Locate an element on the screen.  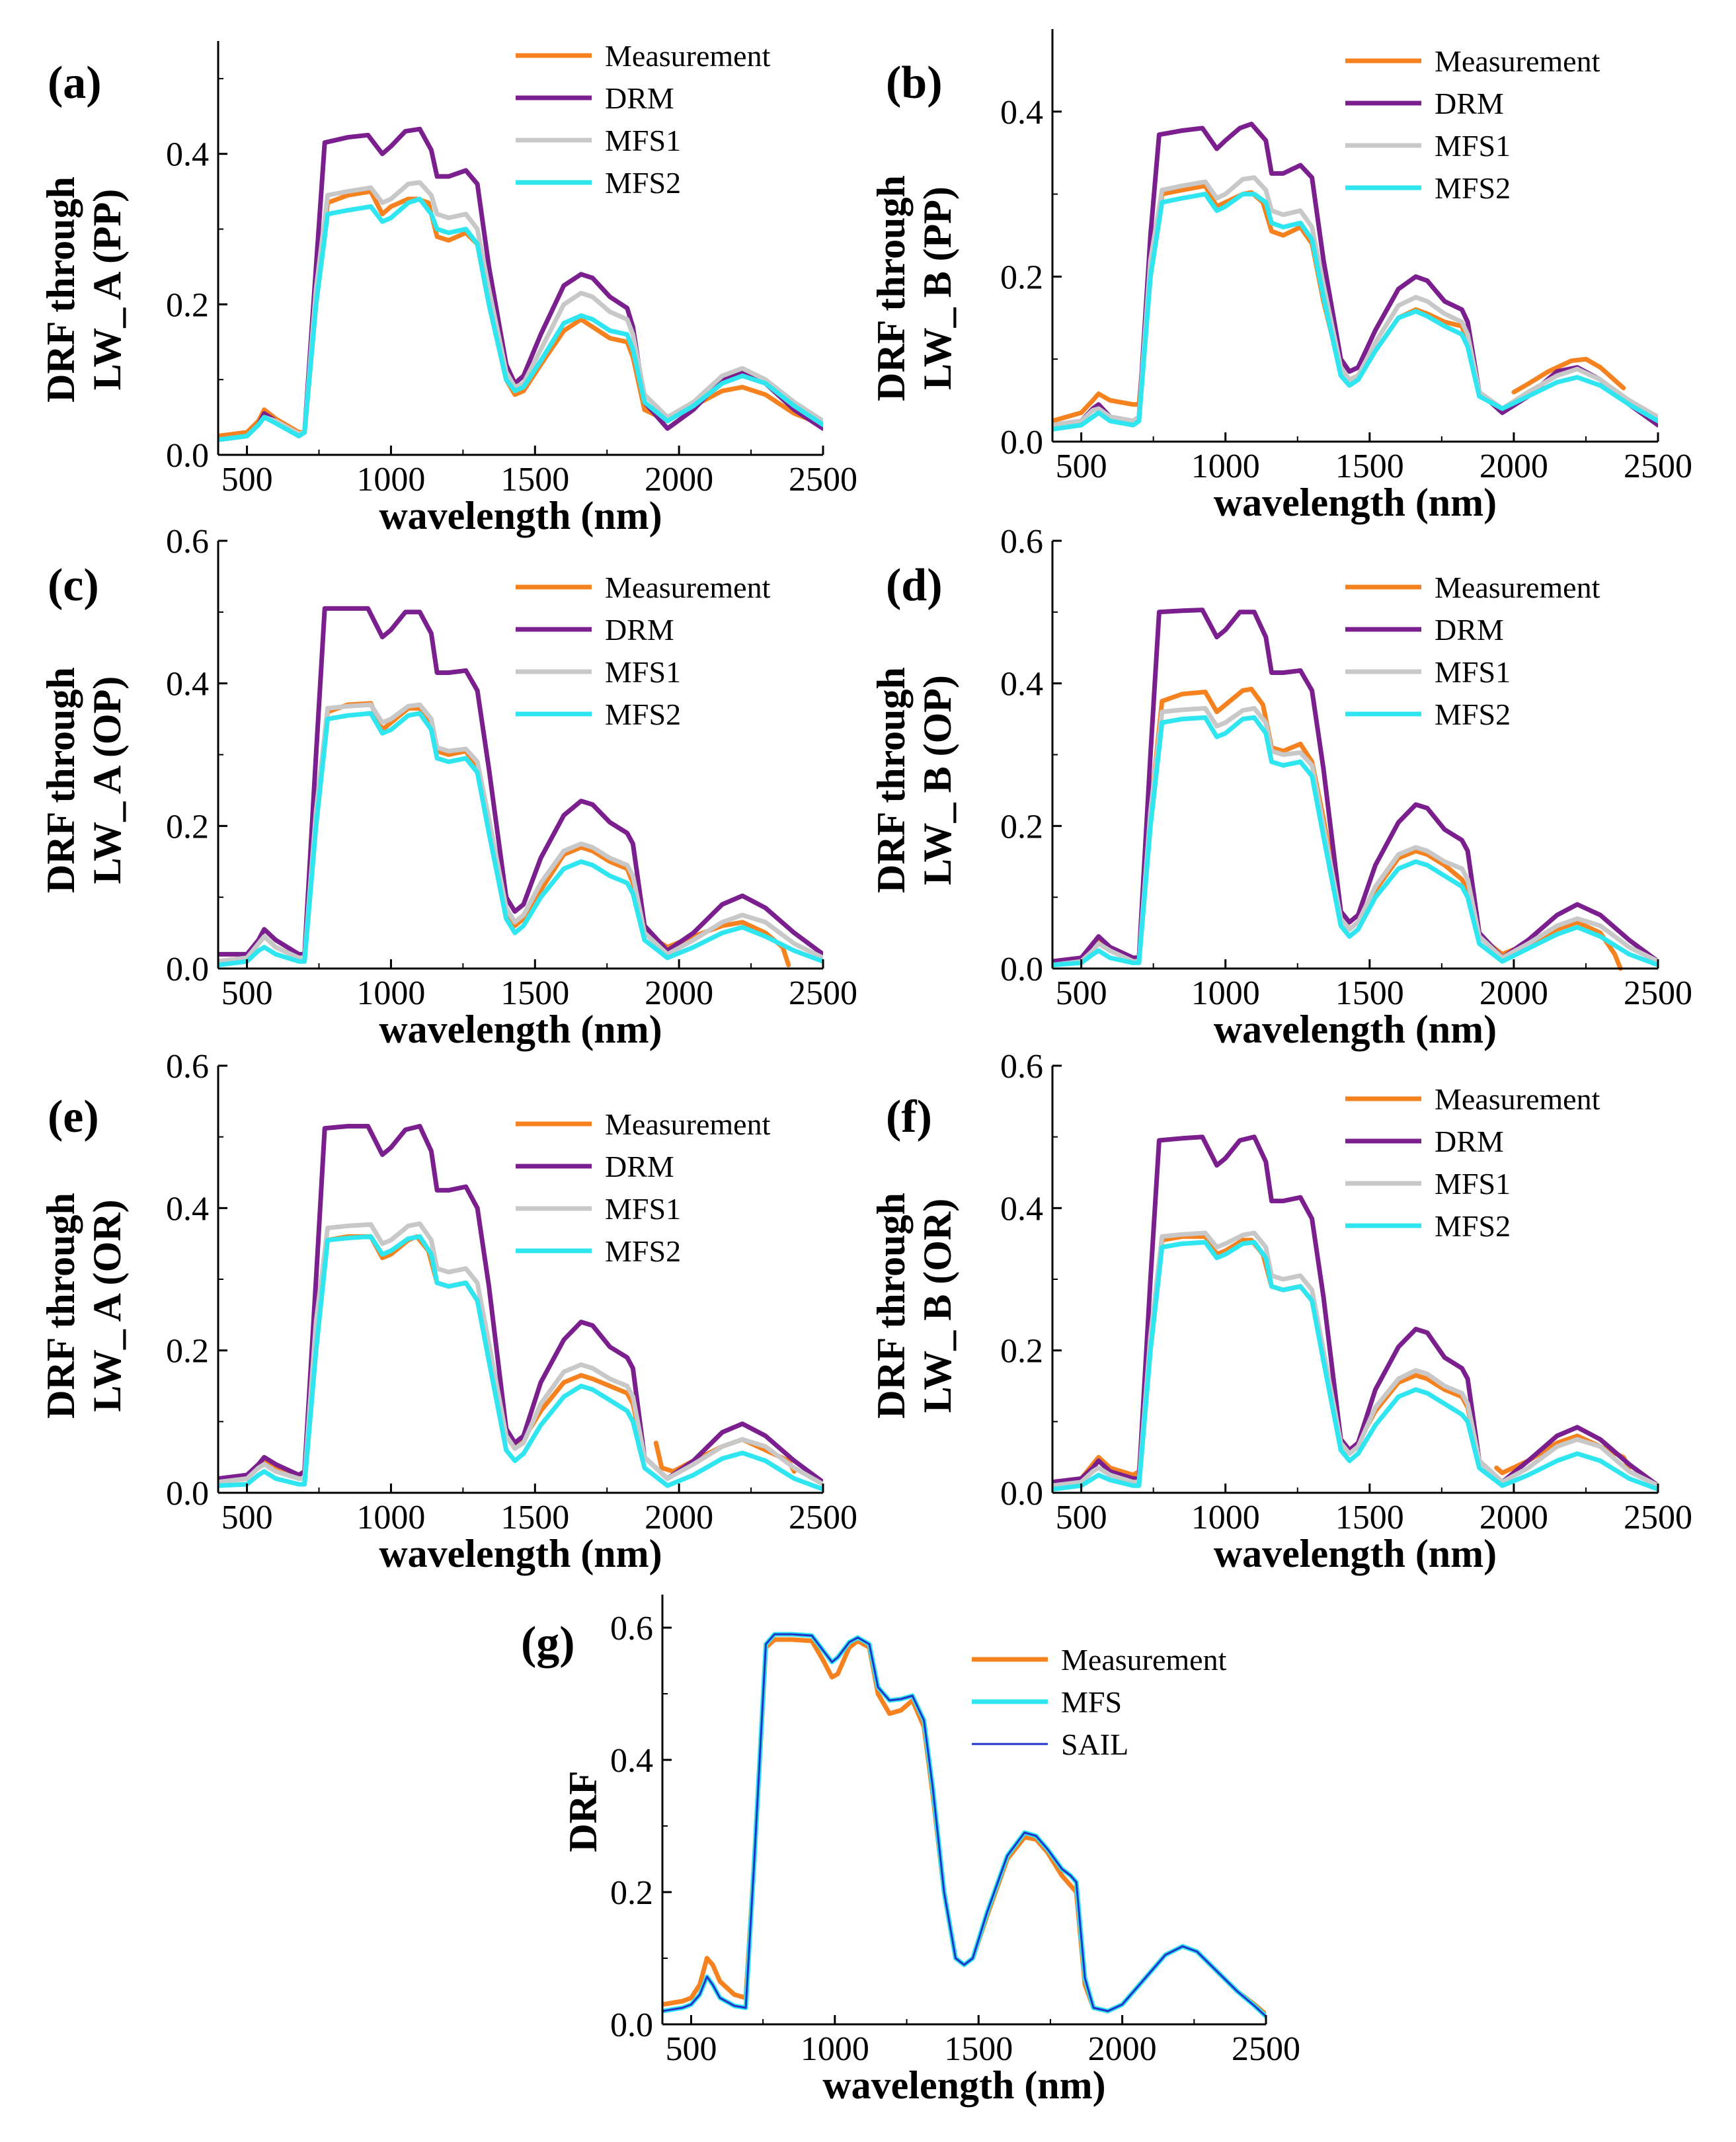
y-axis-title: LW_ B (PP) is located at coordinates (938, 288).